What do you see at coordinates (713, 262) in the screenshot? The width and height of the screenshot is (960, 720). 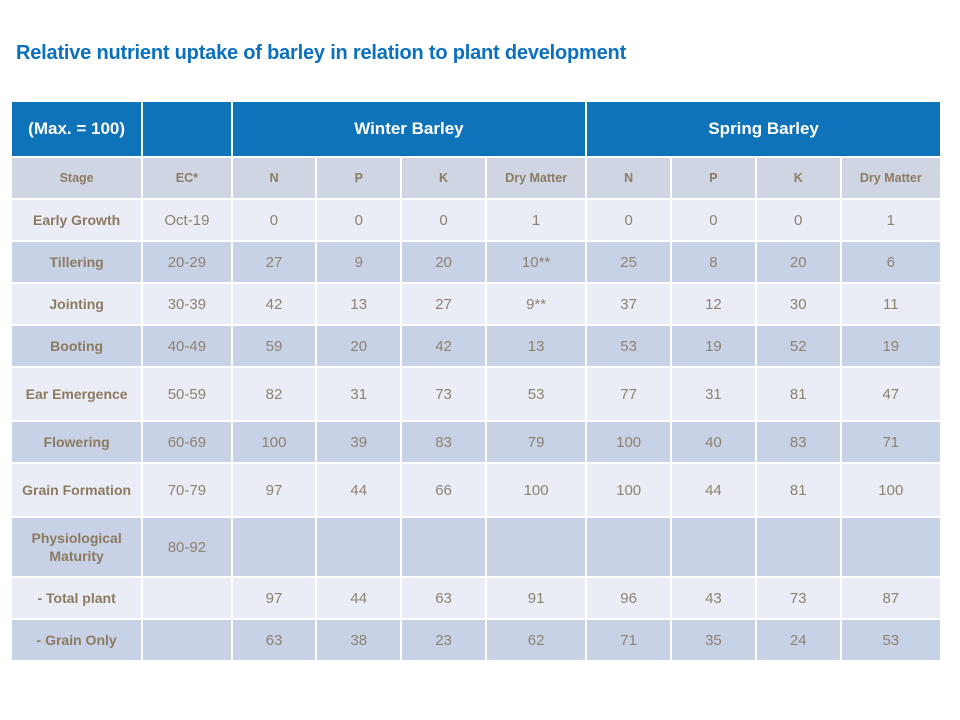 I see `value-cell: 8` at bounding box center [713, 262].